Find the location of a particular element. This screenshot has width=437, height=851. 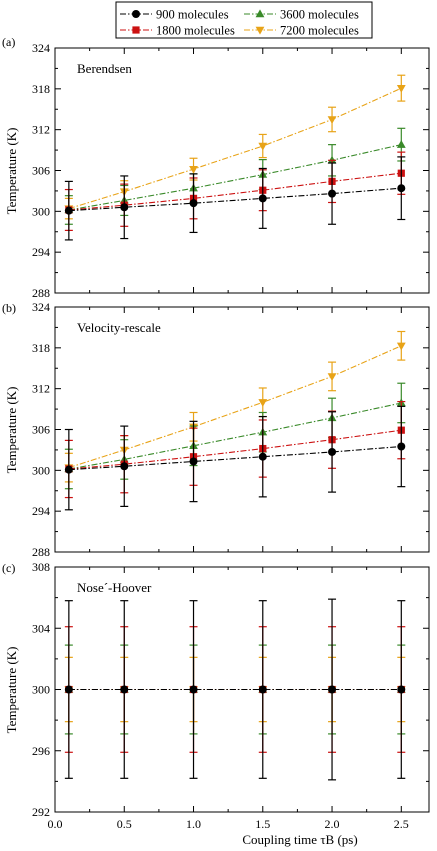

panel-title: Nose´-Hoover is located at coordinates (114, 587).